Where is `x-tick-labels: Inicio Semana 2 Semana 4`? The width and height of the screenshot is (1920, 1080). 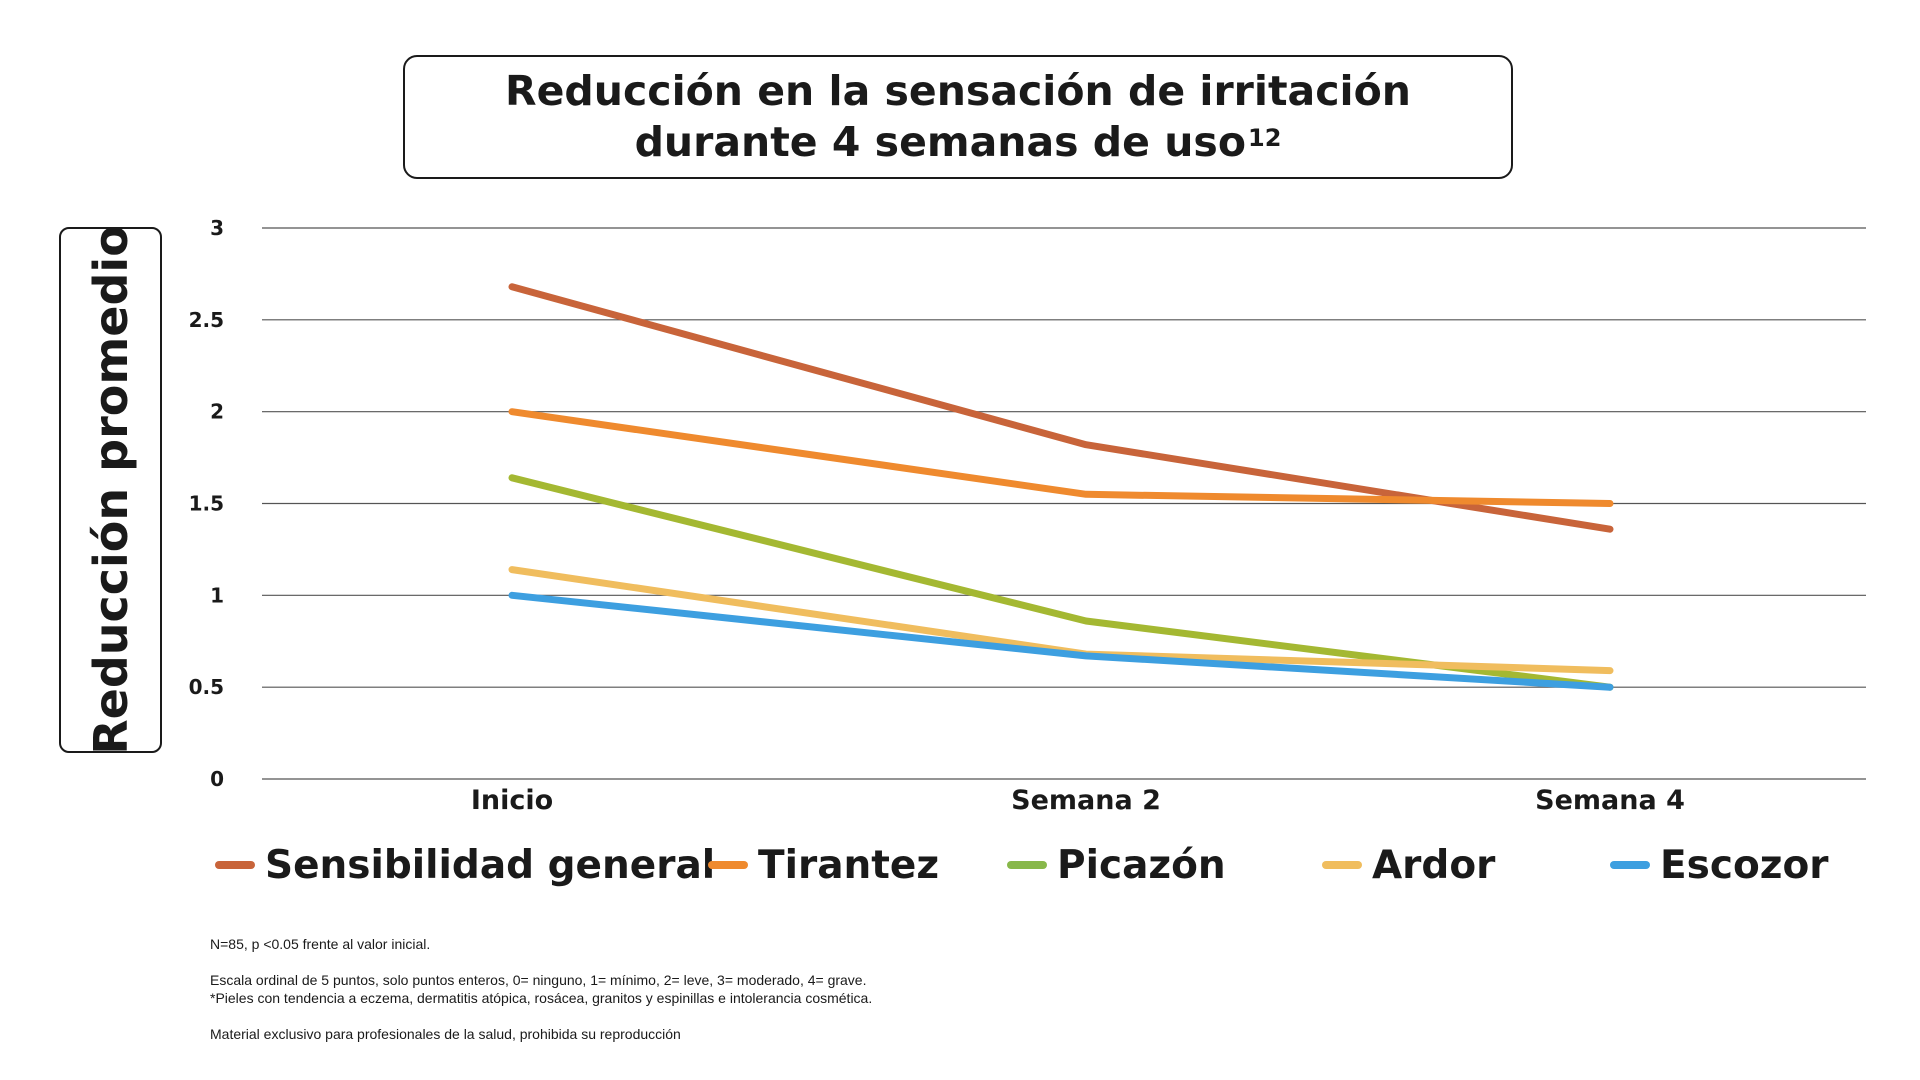 x-tick-labels: Inicio Semana 2 Semana 4 is located at coordinates (1078, 800).